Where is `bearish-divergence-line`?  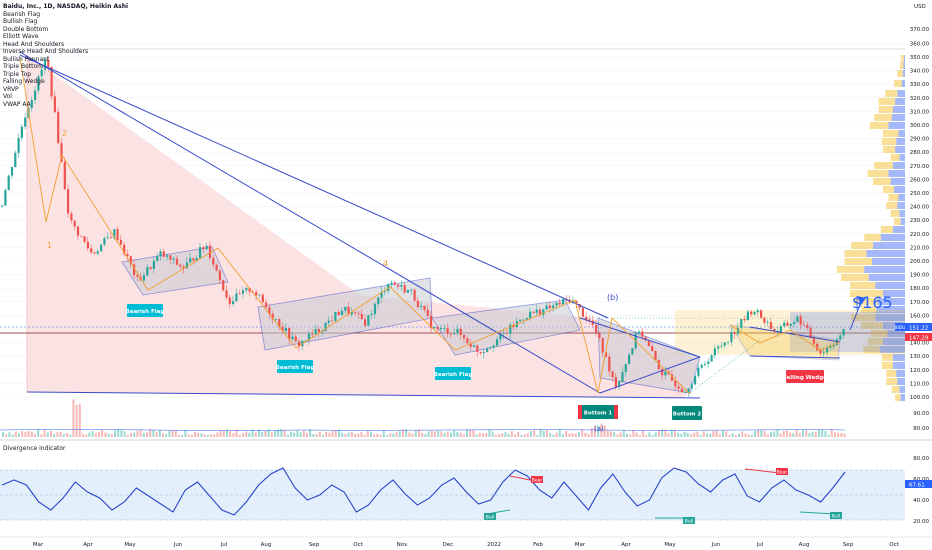
bearish-divergence-line is located at coordinates (762, 471).